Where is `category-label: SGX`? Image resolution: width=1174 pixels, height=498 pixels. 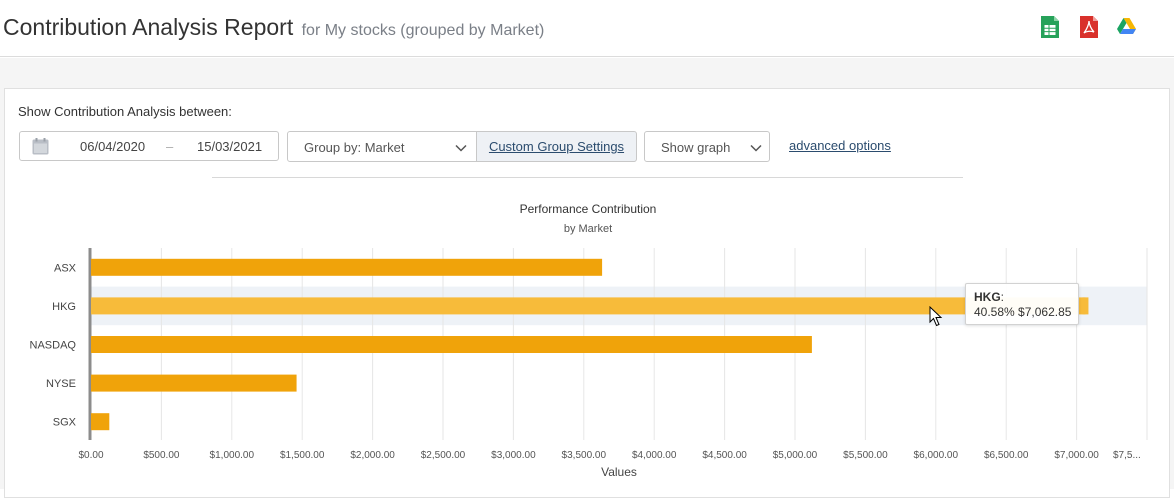
category-label: SGX is located at coordinates (65, 423).